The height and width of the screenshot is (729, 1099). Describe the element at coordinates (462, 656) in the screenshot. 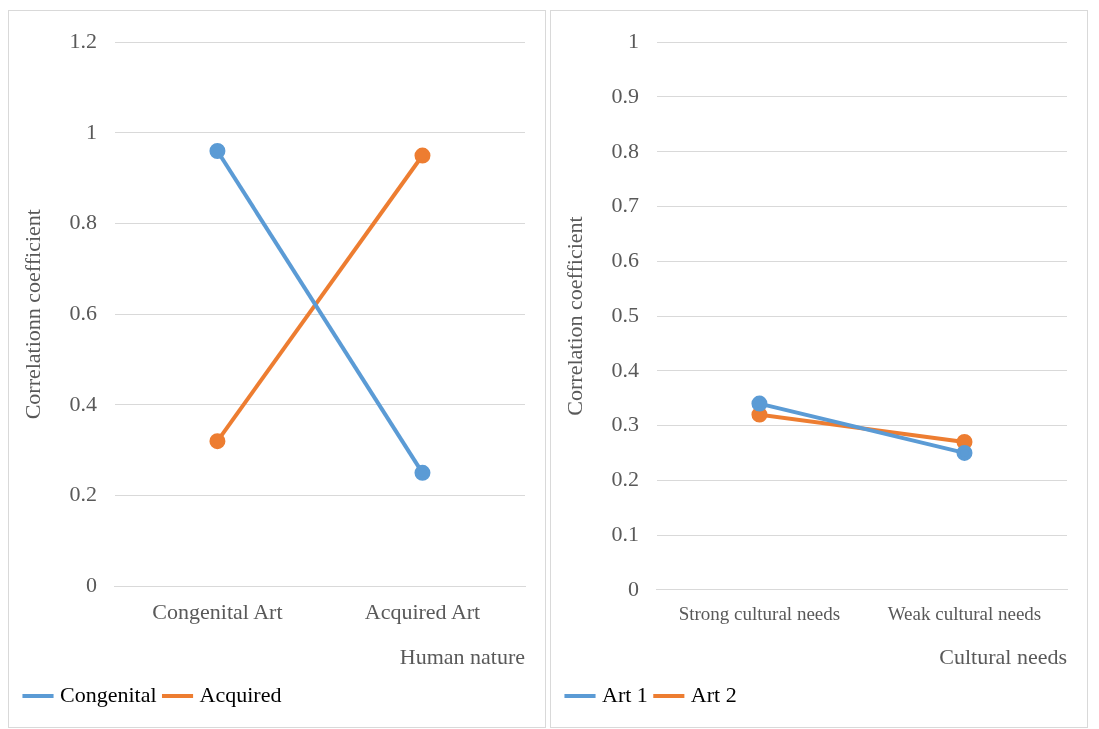

I see `x-axis-title: Human nature` at that location.